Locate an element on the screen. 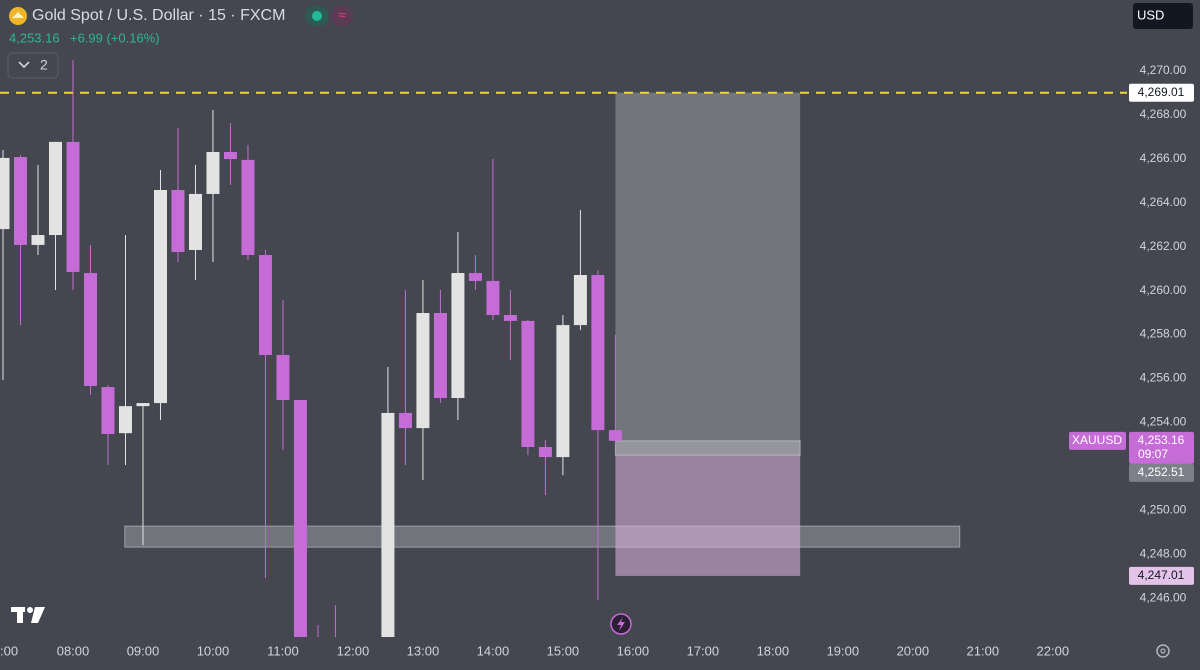 This screenshot has height=670, width=1200. y-tick-label: 4,268.00 is located at coordinates (1163, 114).